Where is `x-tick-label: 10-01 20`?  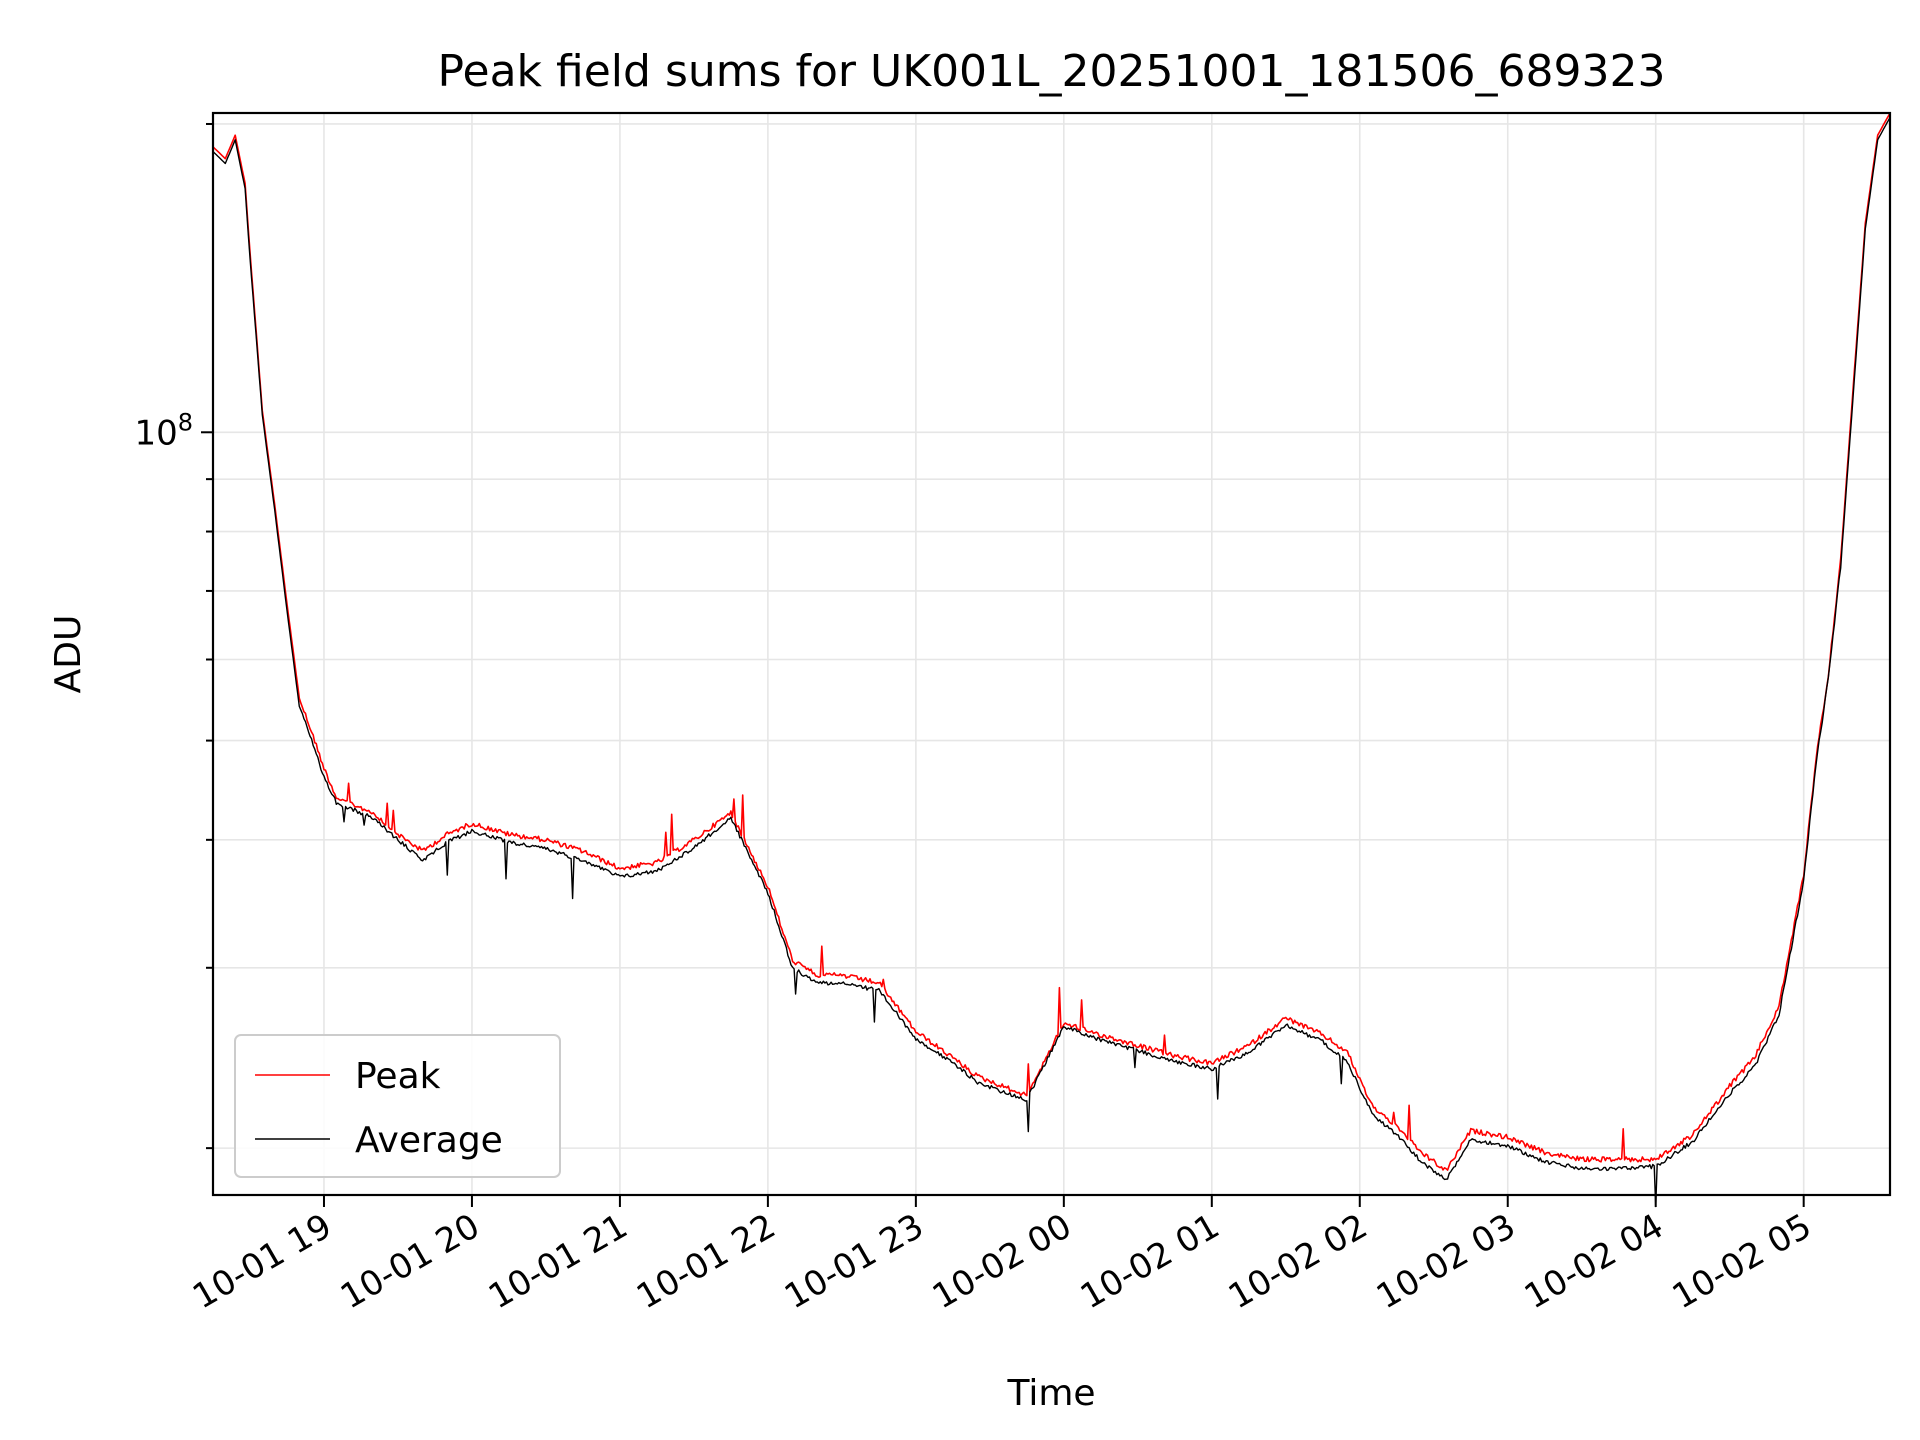
x-tick-label: 10-01 20 is located at coordinates (410, 1261).